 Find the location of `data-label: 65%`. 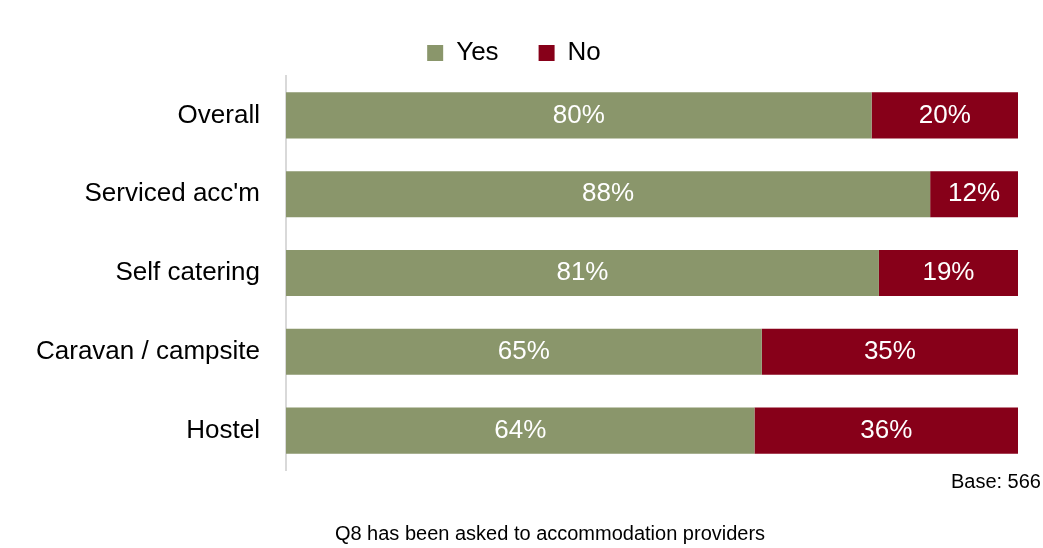

data-label: 65% is located at coordinates (523, 349).